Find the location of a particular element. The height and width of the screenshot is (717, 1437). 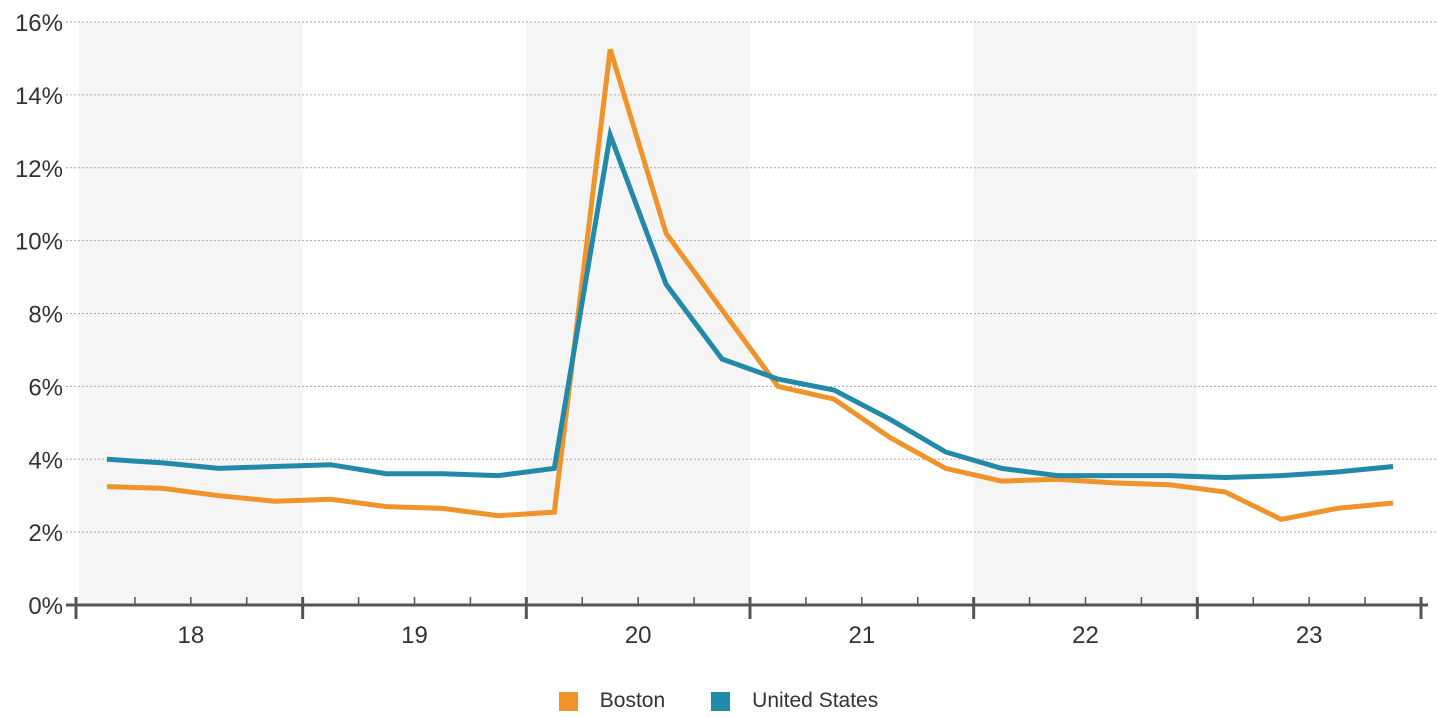

y-axis-labels: 0% 2% 4% 6% 8% 10% 12% 14% 16% is located at coordinates (39, 315).